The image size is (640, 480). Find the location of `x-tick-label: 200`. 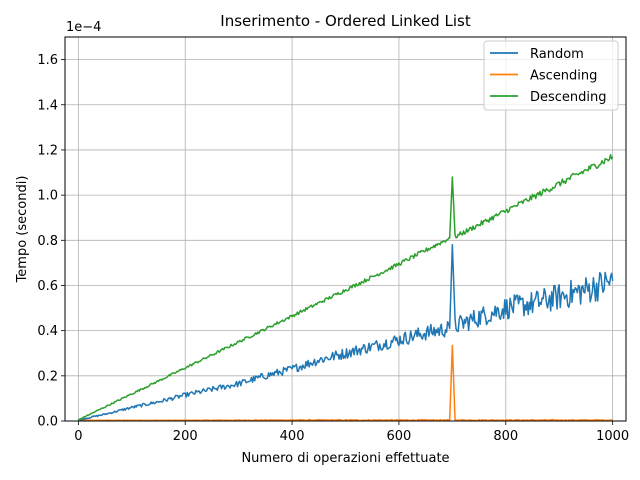

x-tick-label: 200 is located at coordinates (185, 436).